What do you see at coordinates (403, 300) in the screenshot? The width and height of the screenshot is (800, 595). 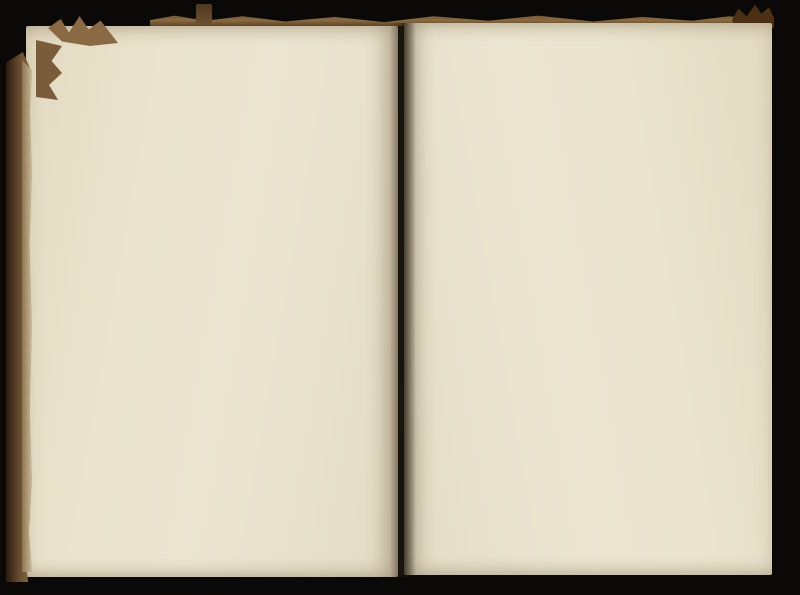 I see `binding-gutter` at bounding box center [403, 300].